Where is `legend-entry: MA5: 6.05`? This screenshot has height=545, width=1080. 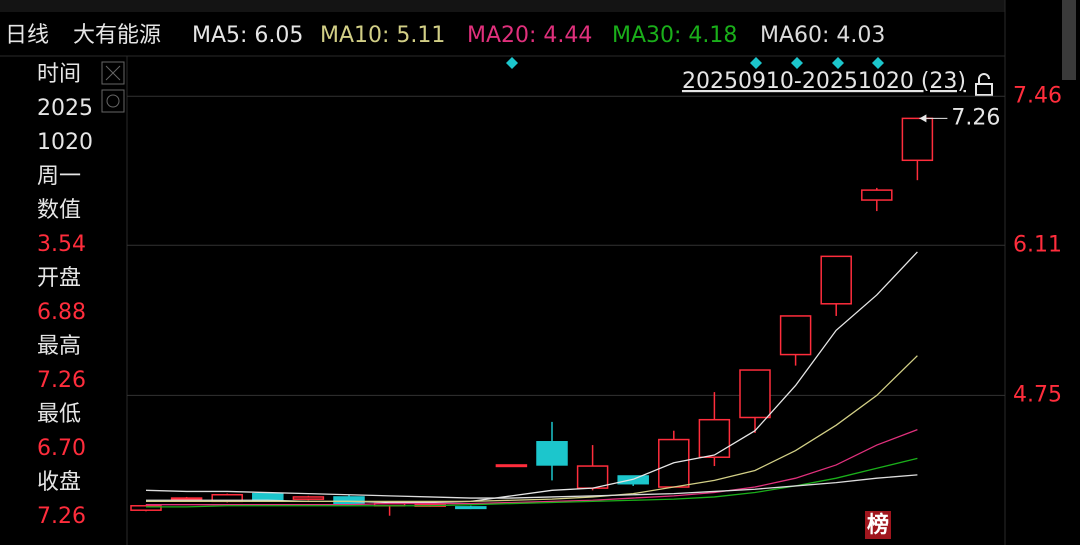
legend-entry: MA5: 6.05 is located at coordinates (247, 35).